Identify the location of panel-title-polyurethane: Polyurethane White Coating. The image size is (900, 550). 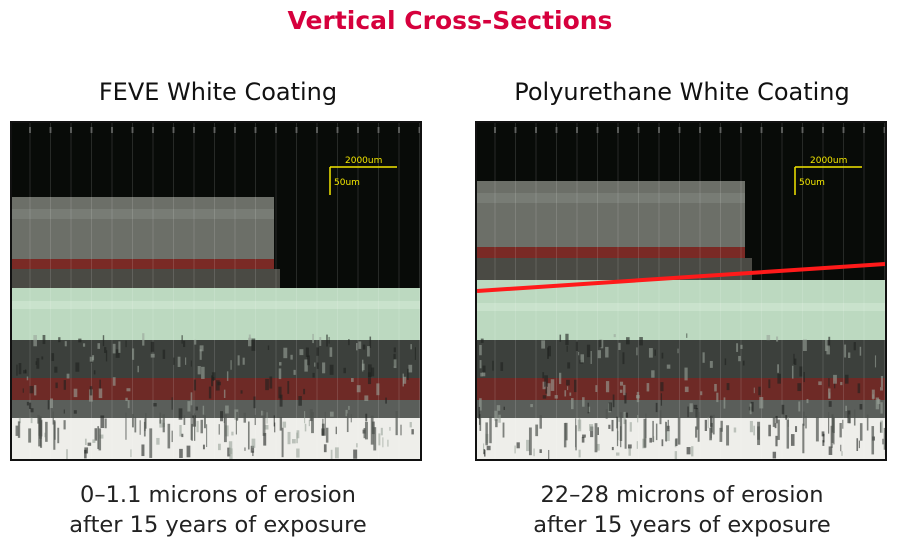
(682, 92).